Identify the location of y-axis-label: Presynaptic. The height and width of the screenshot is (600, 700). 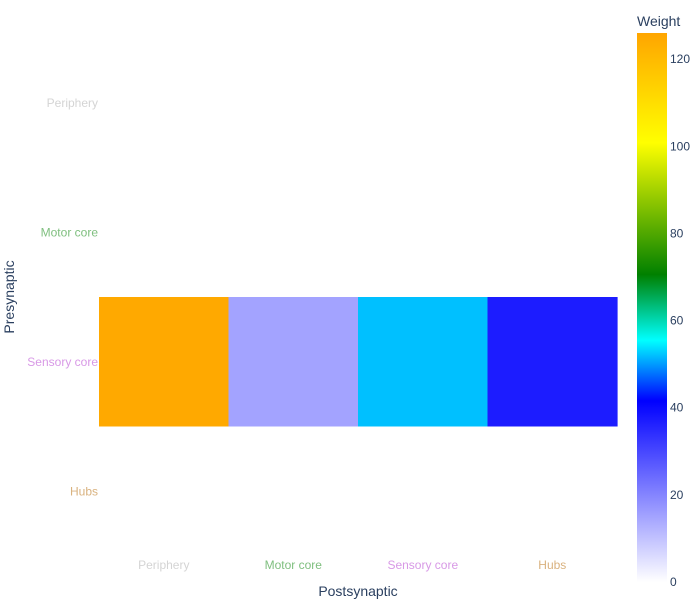
(9, 296).